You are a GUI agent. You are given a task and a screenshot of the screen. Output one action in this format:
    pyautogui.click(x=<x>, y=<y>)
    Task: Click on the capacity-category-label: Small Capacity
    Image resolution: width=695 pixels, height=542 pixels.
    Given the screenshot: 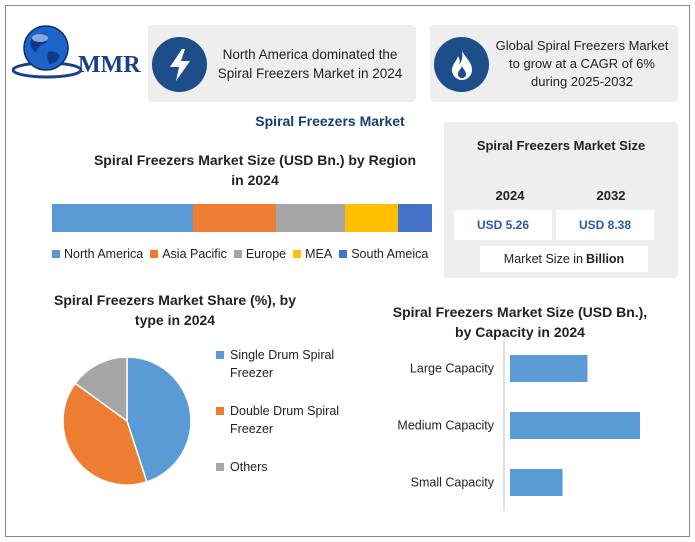 What is the action you would take?
    pyautogui.click(x=453, y=483)
    